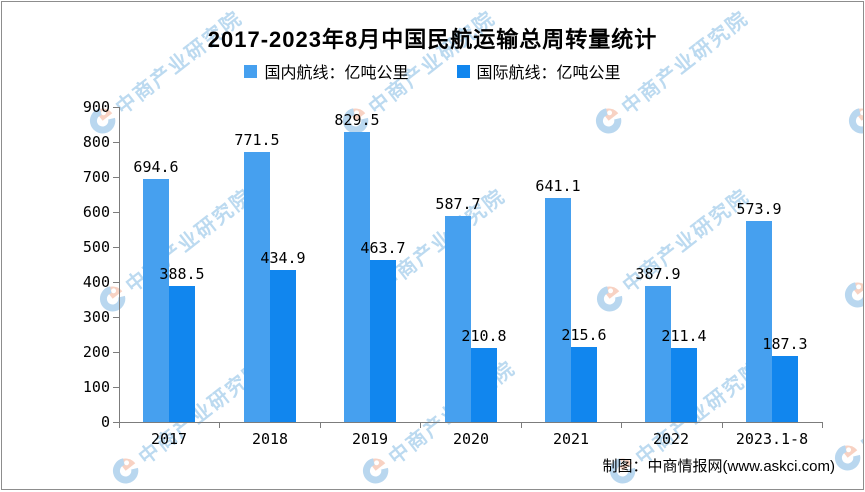 This screenshot has width=865, height=492. I want to click on bar-value-label-domestic-2020: 587.7, so click(458, 204).